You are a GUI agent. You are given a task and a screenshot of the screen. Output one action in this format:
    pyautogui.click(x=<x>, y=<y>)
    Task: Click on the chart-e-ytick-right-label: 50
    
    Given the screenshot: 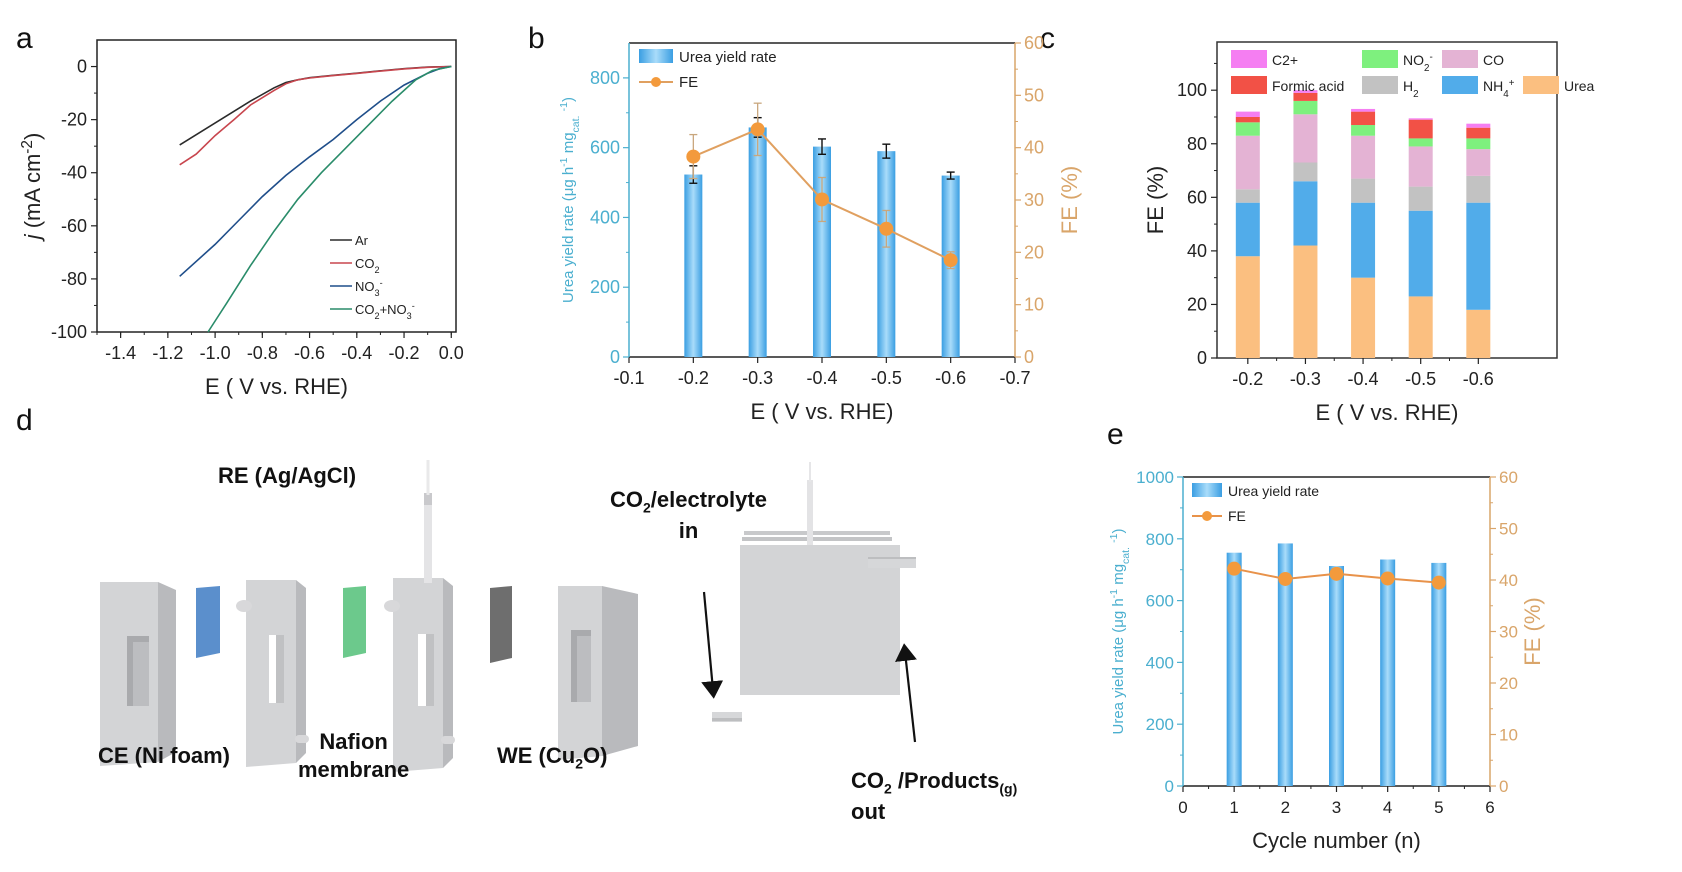 What is the action you would take?
    pyautogui.click(x=1508, y=529)
    